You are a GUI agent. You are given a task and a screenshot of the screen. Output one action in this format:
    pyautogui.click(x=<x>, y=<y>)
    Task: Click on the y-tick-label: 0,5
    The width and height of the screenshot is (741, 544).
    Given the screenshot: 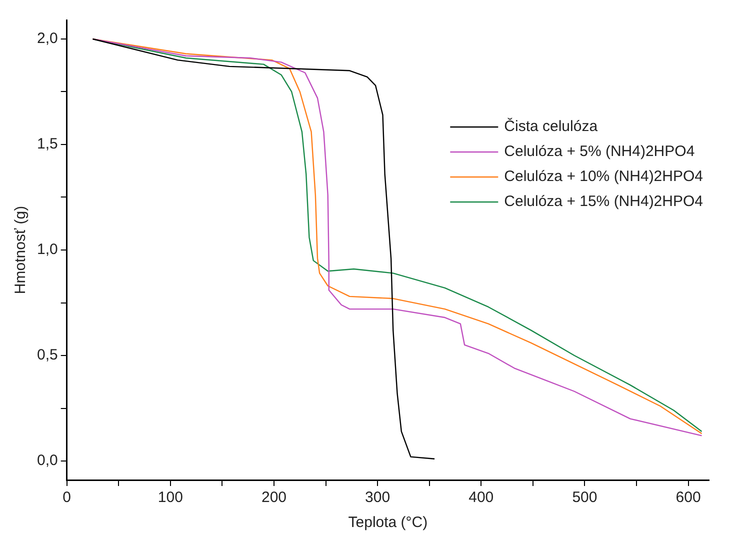 What is the action you would take?
    pyautogui.click(x=47, y=355)
    